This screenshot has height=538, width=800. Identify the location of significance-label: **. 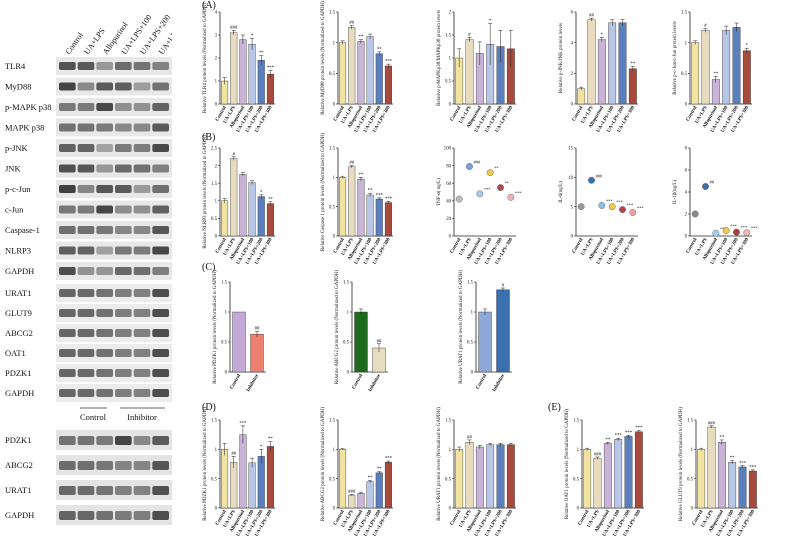
(721, 437).